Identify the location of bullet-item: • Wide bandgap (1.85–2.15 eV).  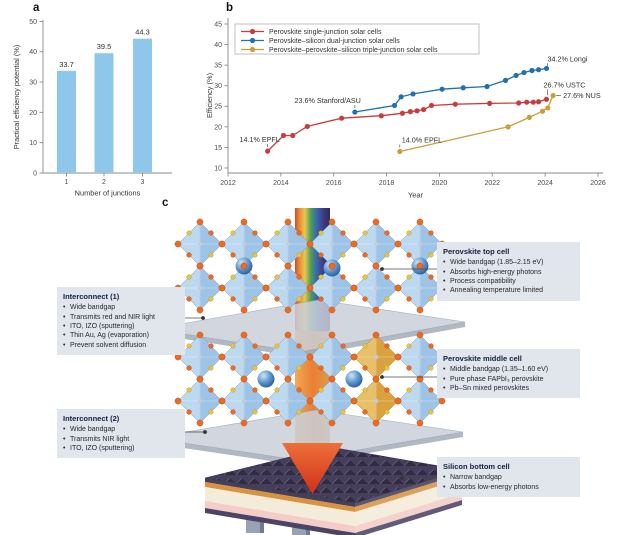
(493, 263).